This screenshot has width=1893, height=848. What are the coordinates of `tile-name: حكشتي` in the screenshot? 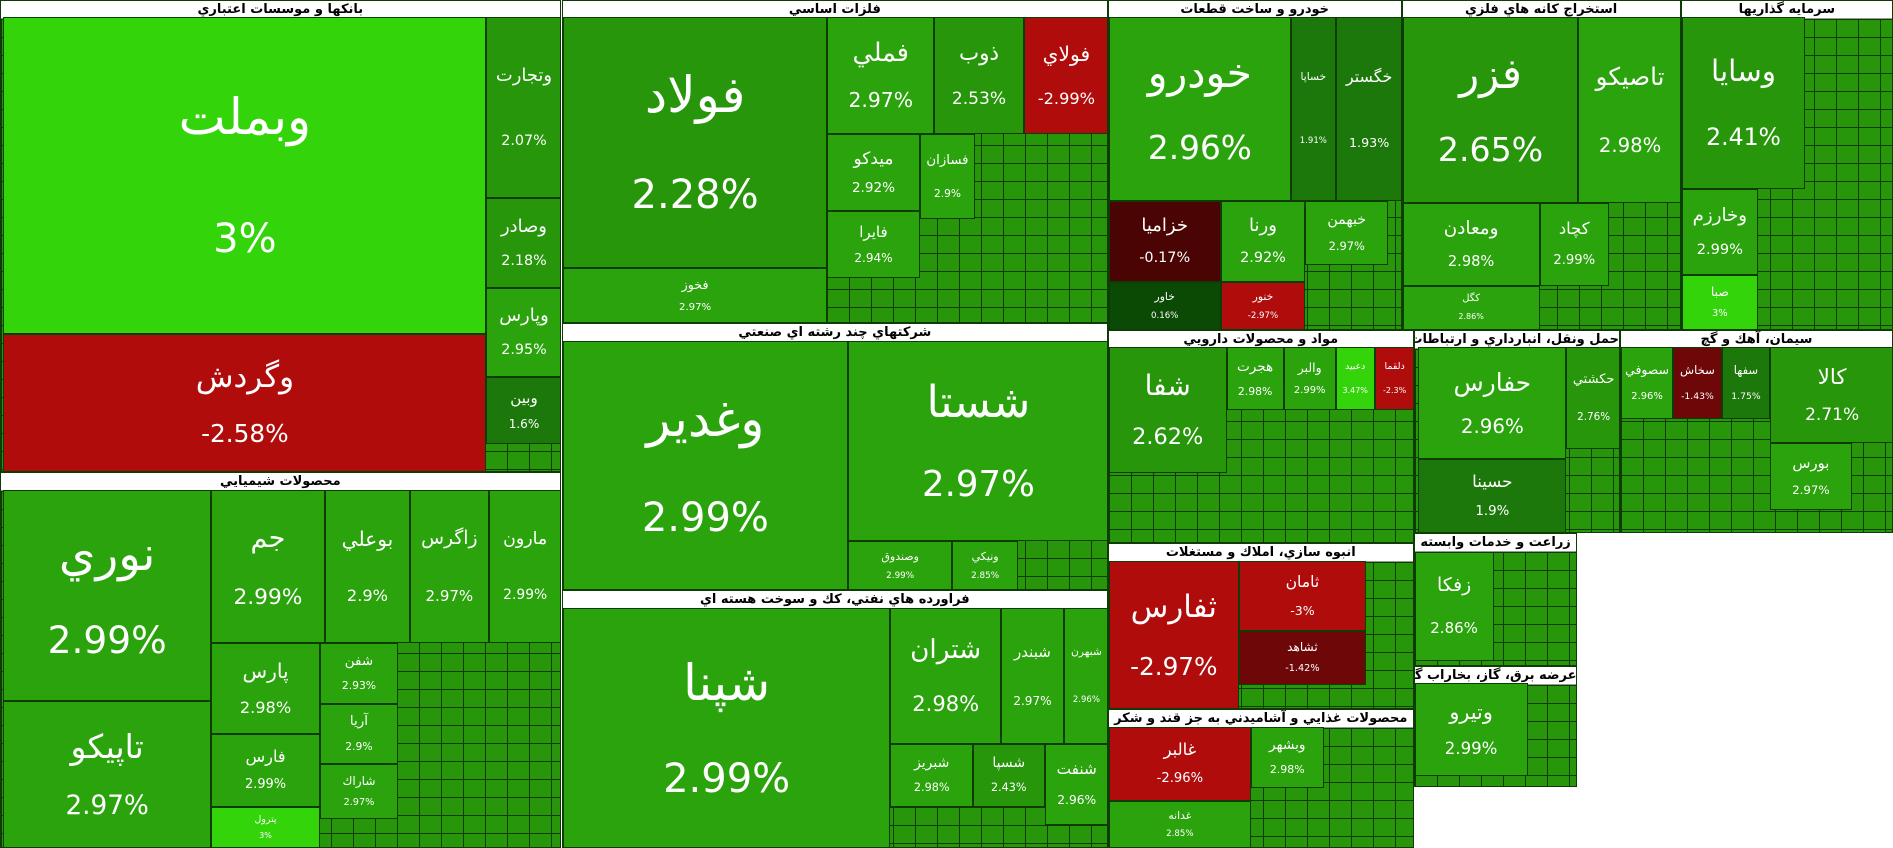 It's located at (1593, 380).